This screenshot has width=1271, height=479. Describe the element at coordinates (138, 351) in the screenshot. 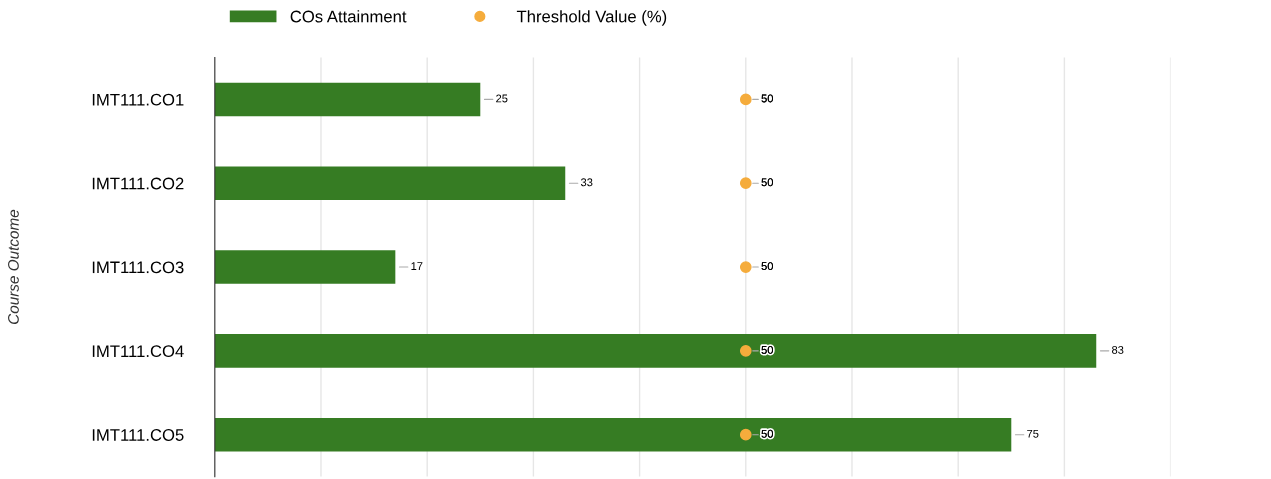

I see `y-tick-label: IMT111.CO4` at that location.